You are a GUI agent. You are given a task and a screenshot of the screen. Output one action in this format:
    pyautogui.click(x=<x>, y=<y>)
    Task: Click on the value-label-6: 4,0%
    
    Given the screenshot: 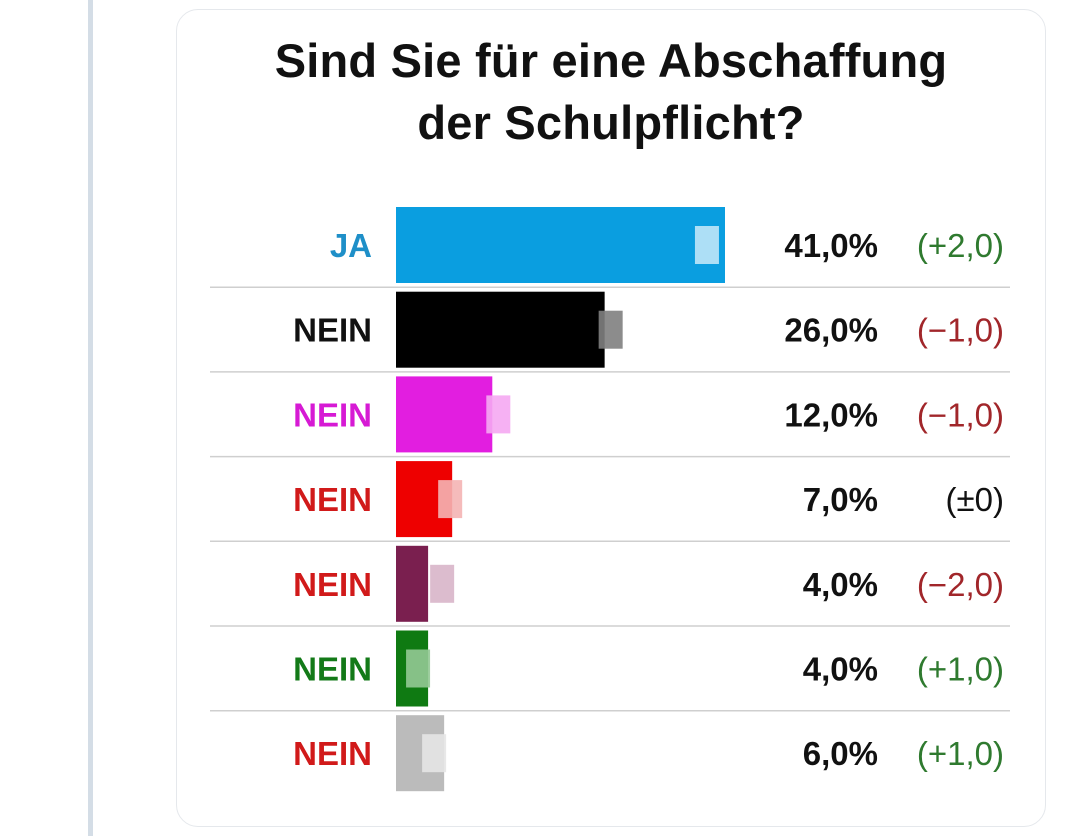 What is the action you would take?
    pyautogui.click(x=840, y=669)
    